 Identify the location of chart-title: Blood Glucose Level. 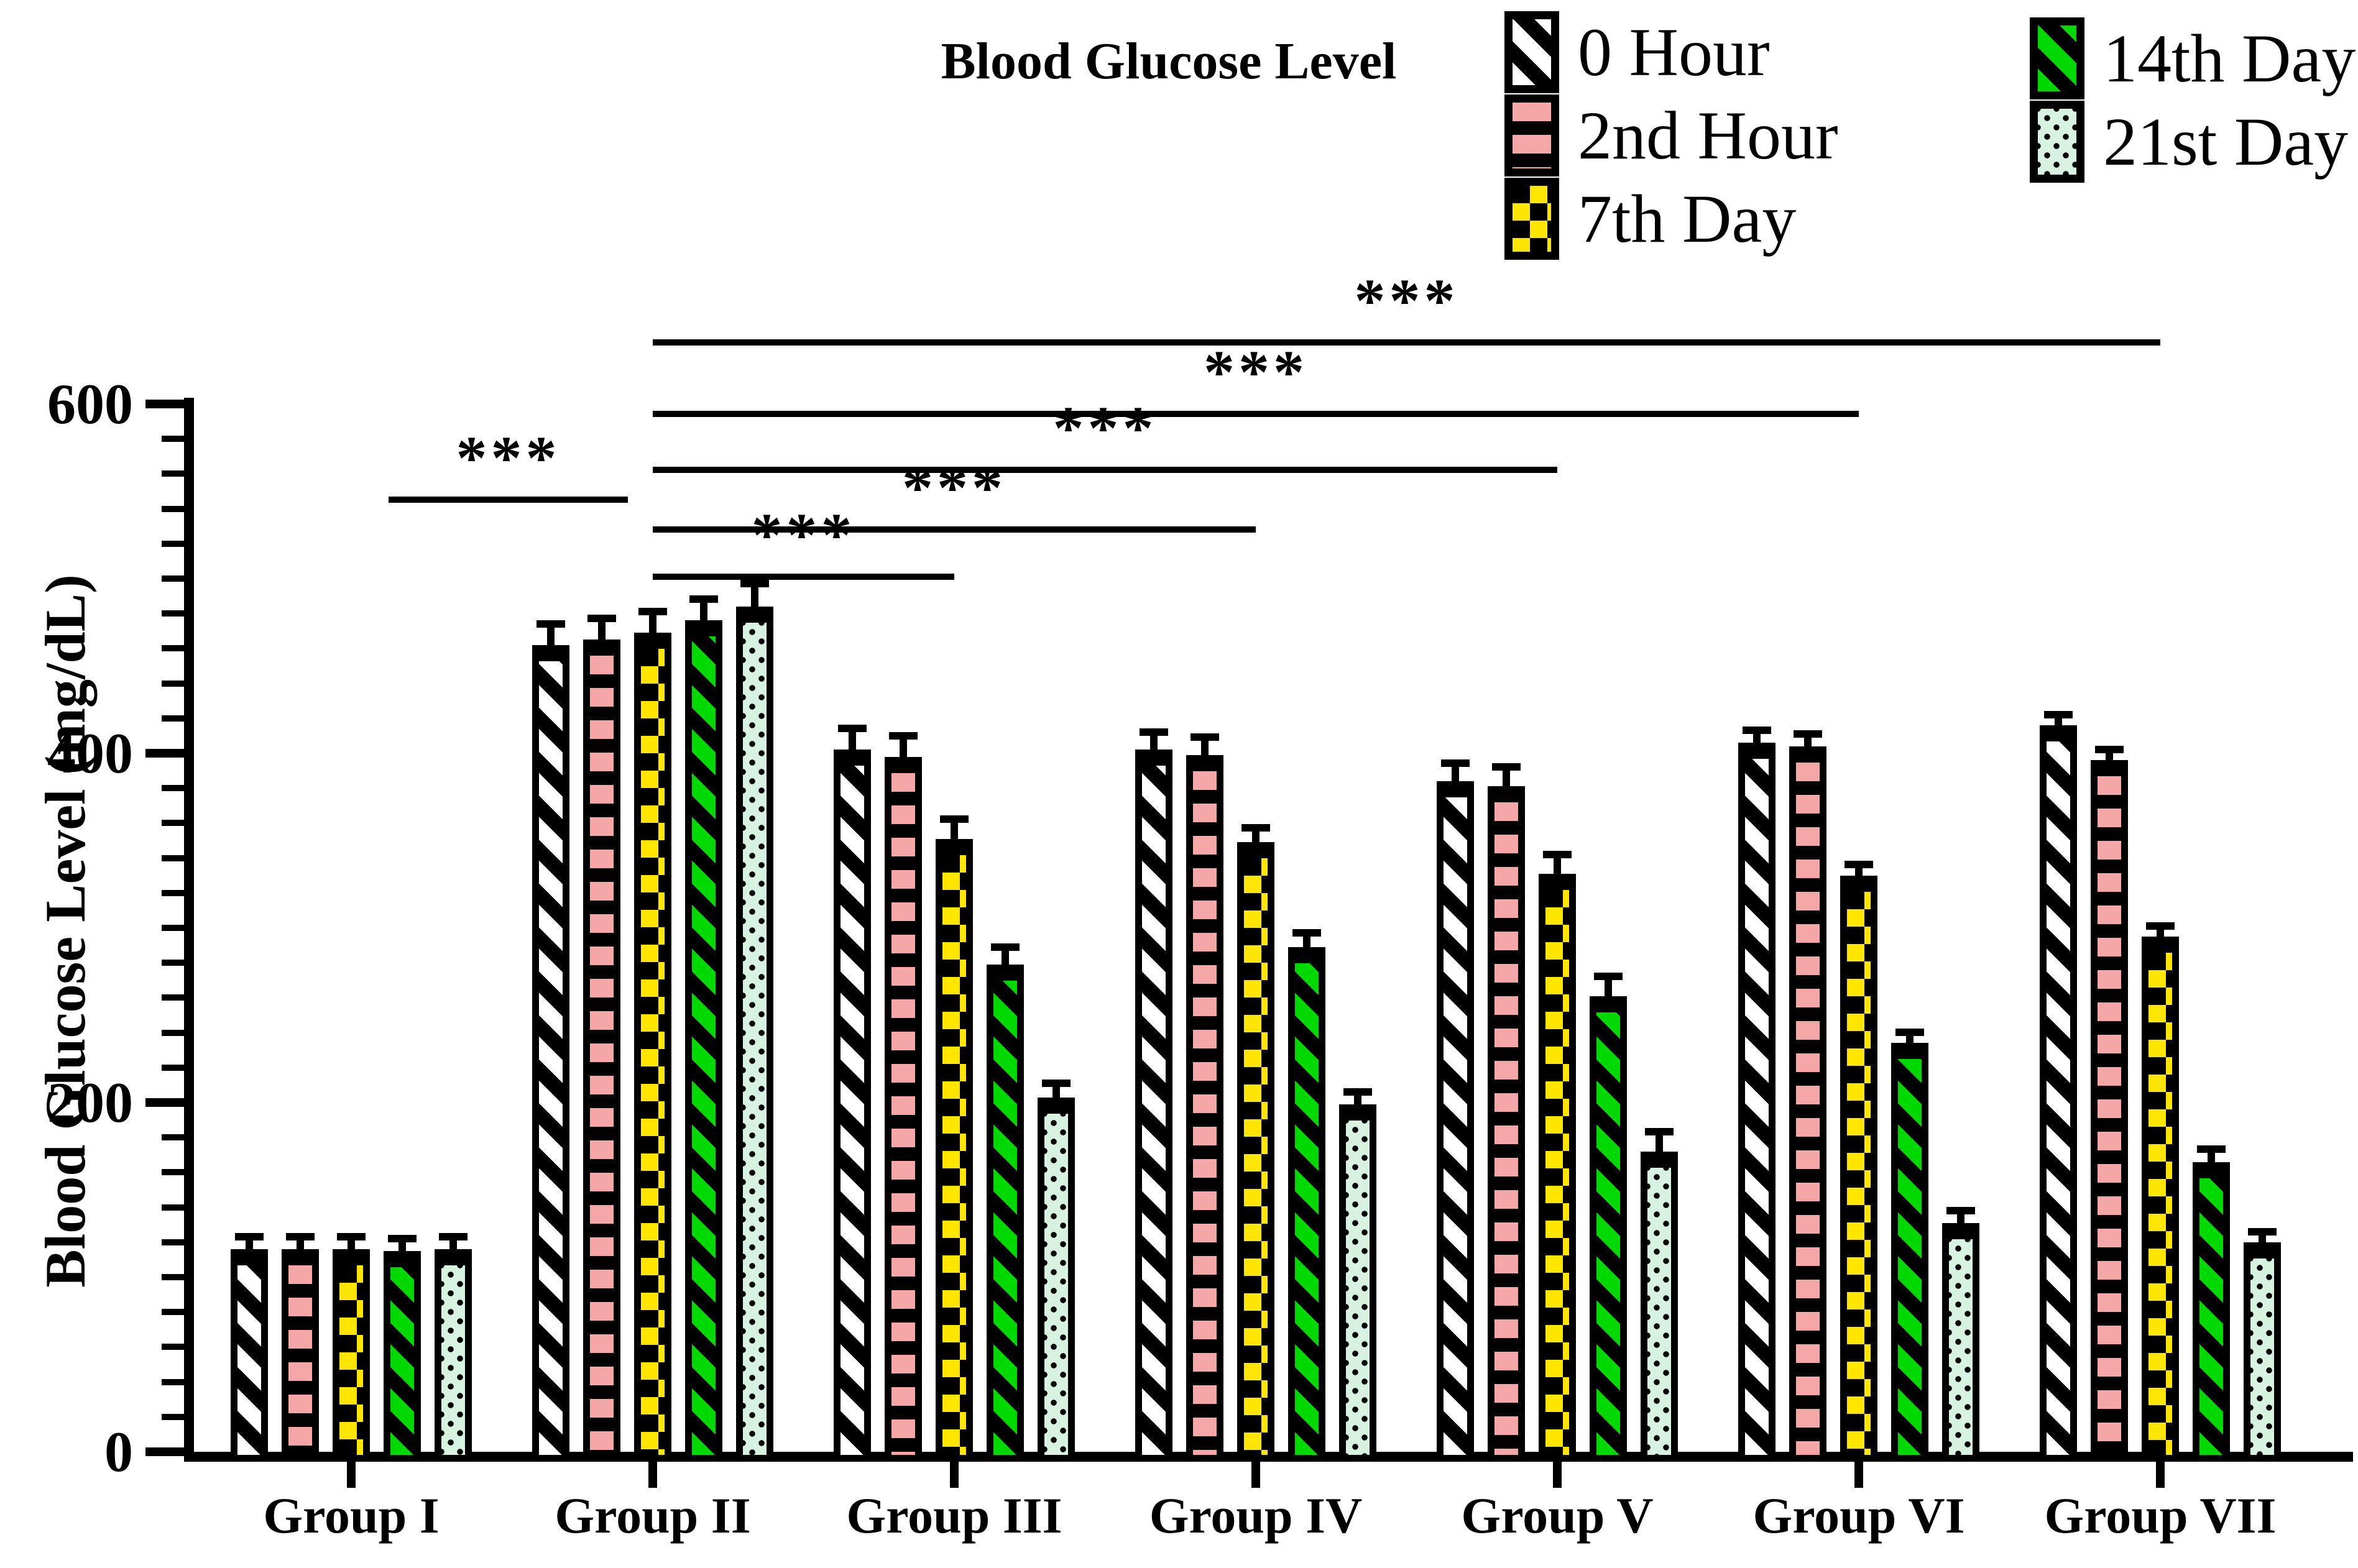
(1169, 61).